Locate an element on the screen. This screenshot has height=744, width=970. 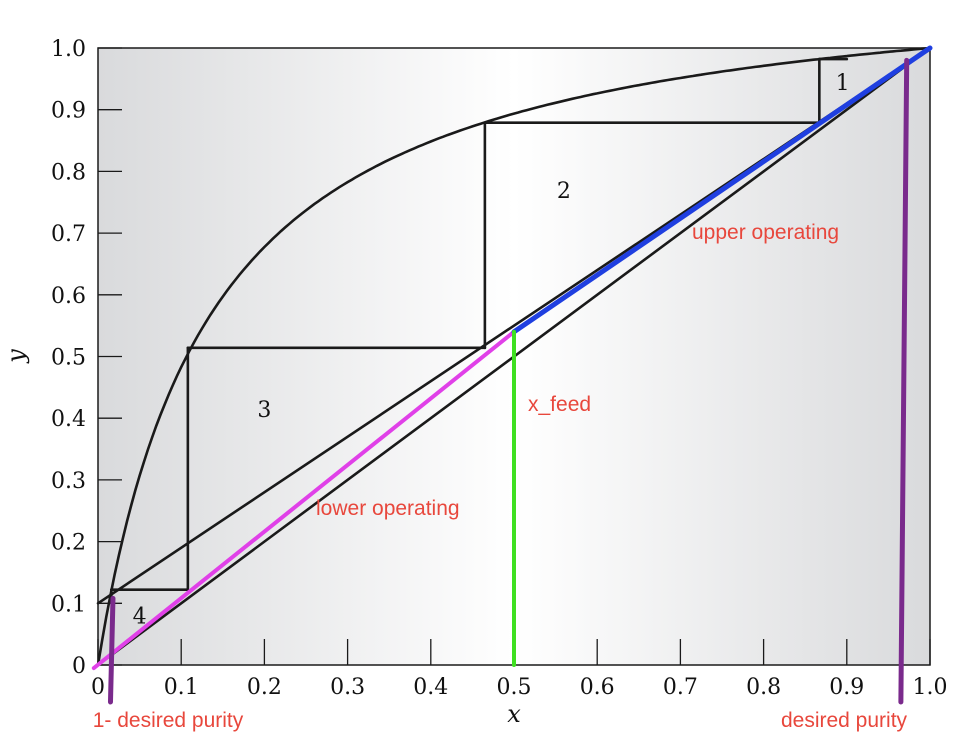
y-tick-label: 0.3 is located at coordinates (68, 481).